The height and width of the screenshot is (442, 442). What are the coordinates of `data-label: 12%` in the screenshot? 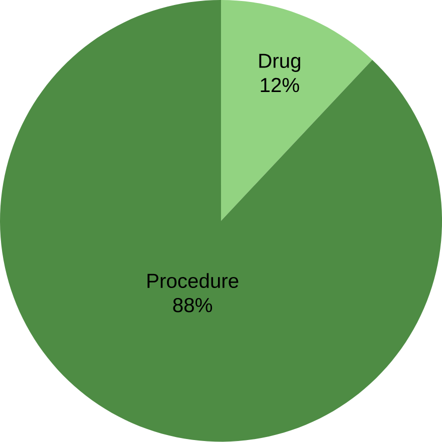 It's located at (280, 85).